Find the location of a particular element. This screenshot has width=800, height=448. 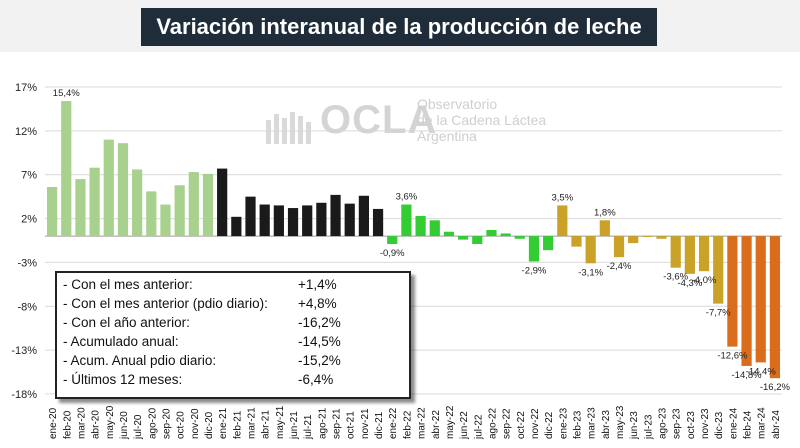

stat-value: -14,5% is located at coordinates (319, 341).